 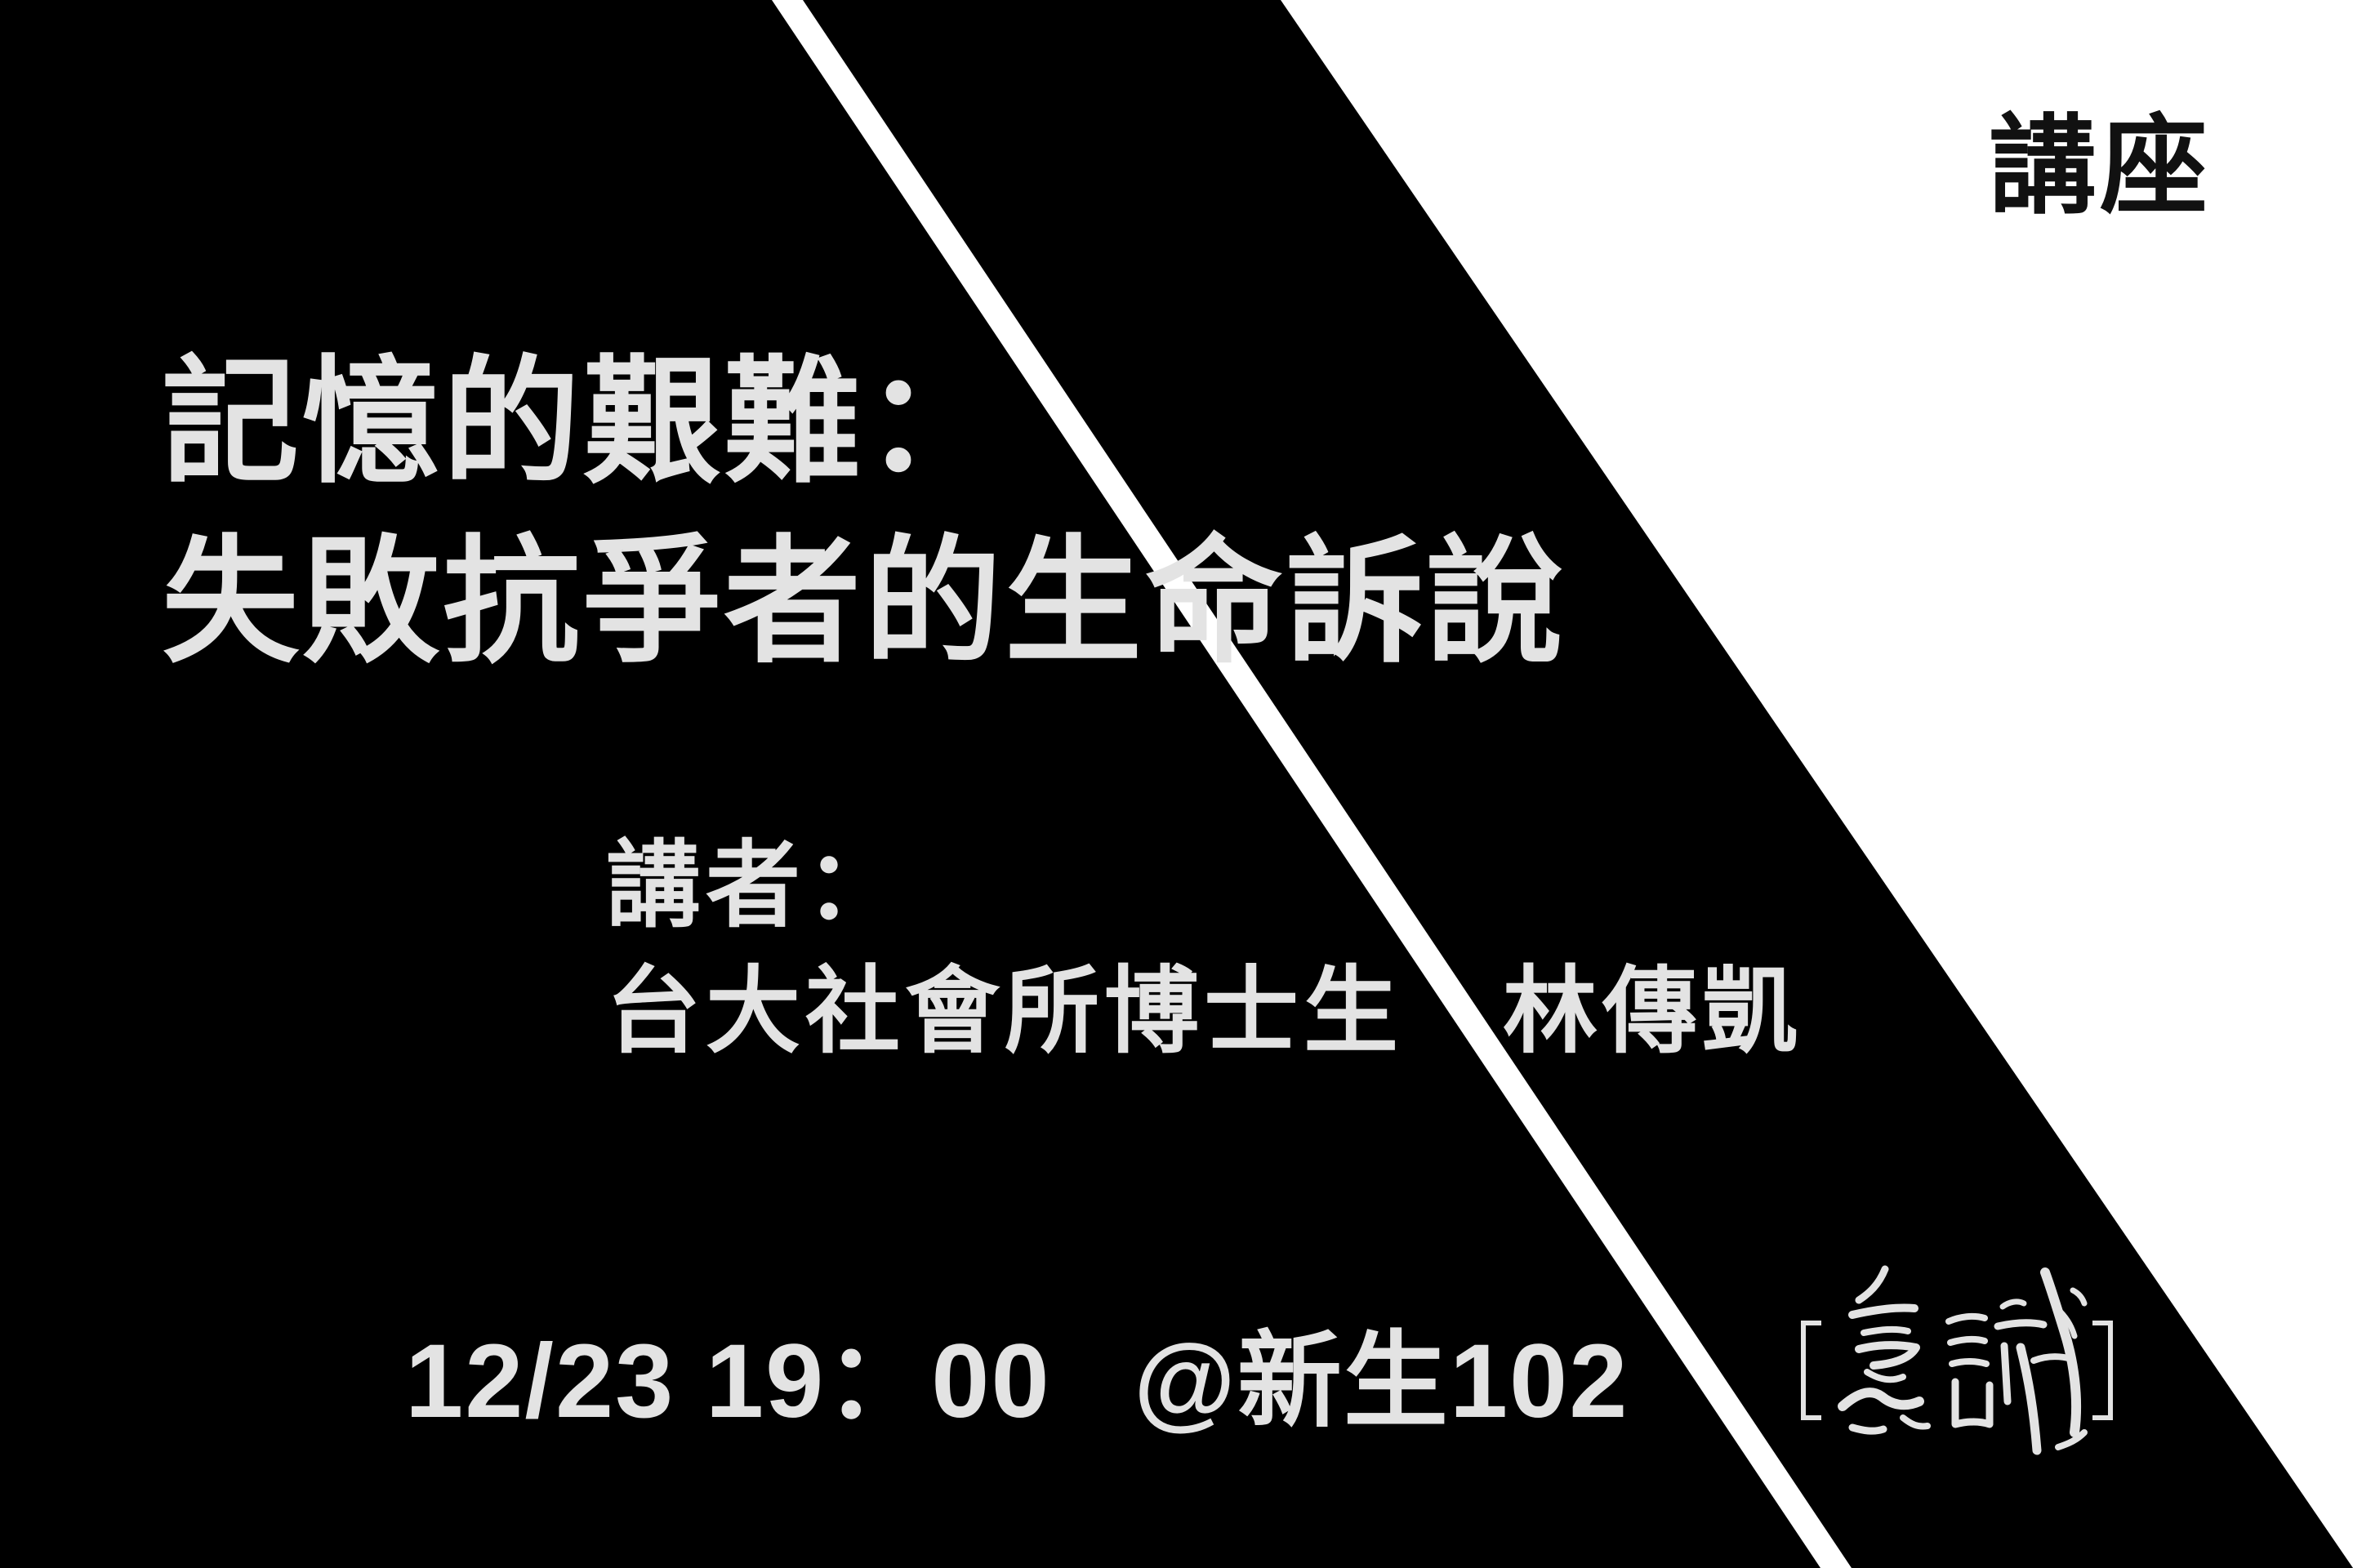 I want to click on category-label: 講座, so click(x=2100, y=166).